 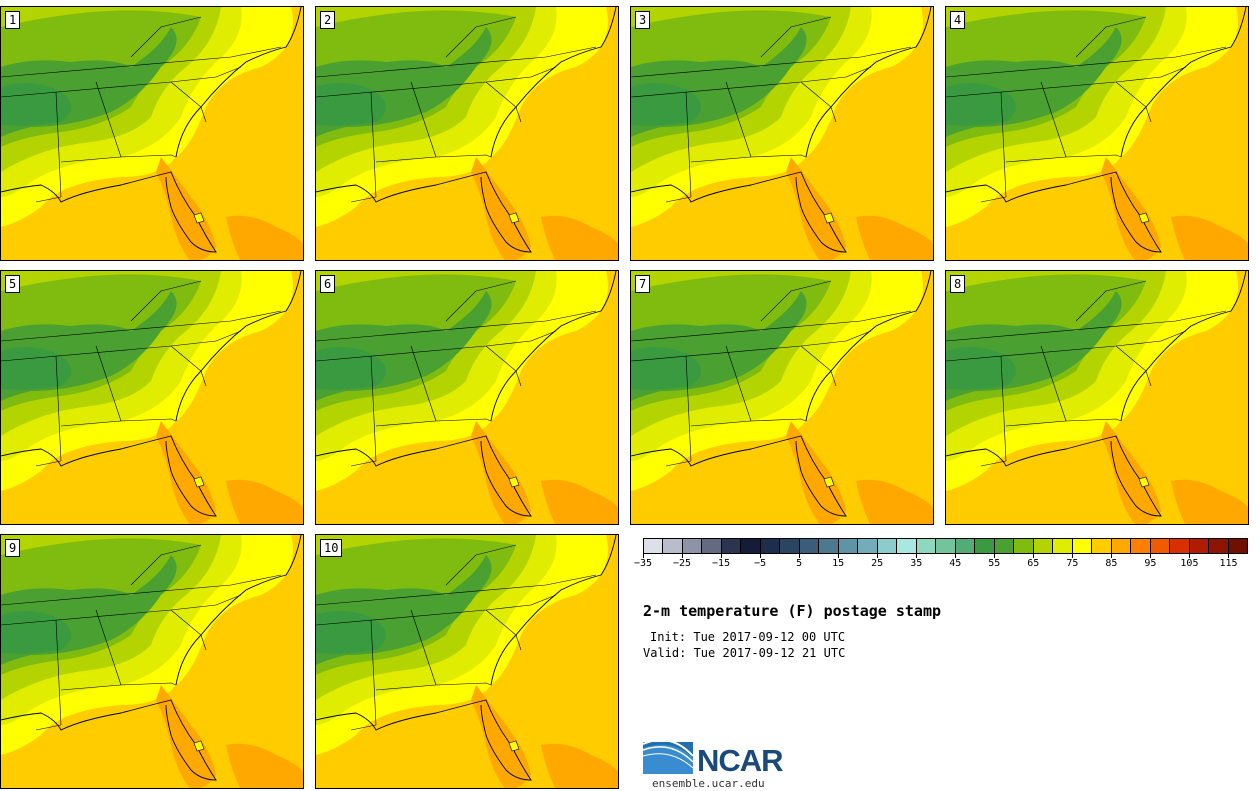 What do you see at coordinates (328, 20) in the screenshot?
I see `member-label: 2` at bounding box center [328, 20].